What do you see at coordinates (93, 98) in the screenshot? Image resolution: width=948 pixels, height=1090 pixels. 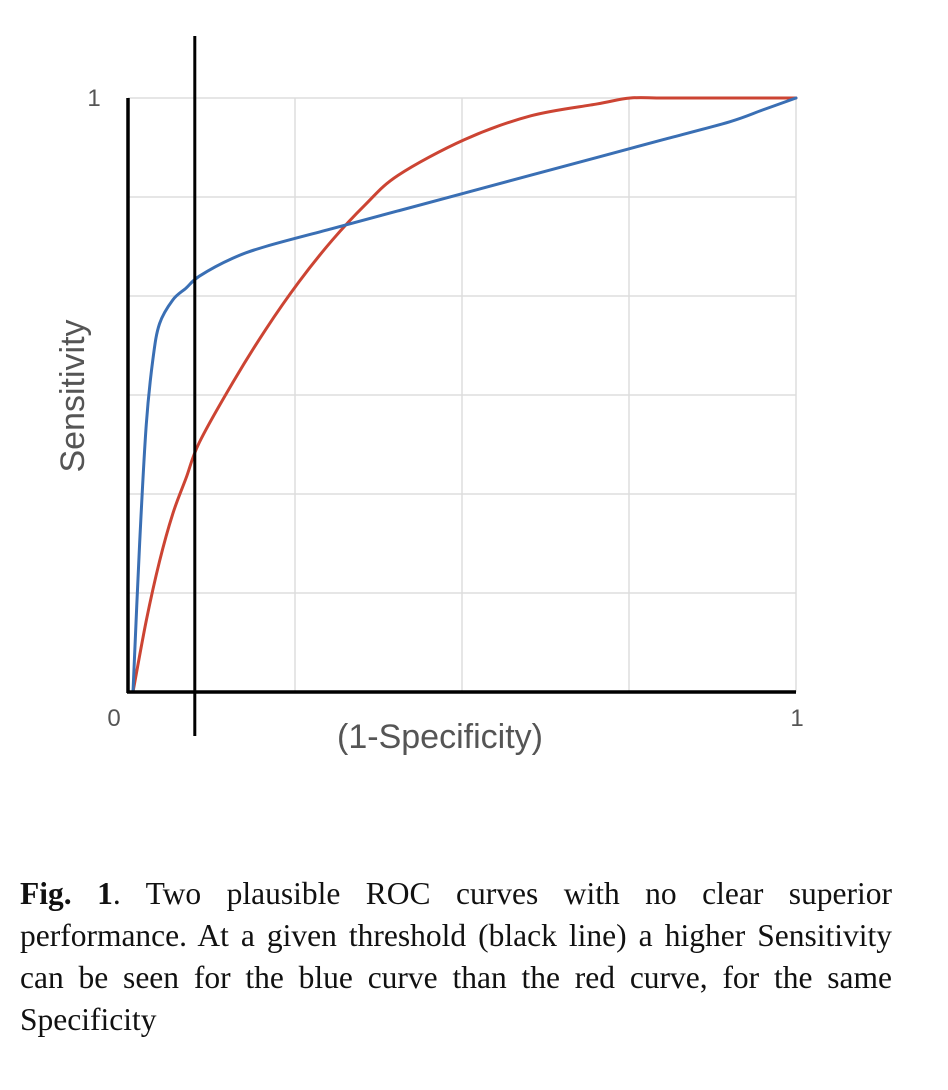 I see `y-tick-label-0: 1` at bounding box center [93, 98].